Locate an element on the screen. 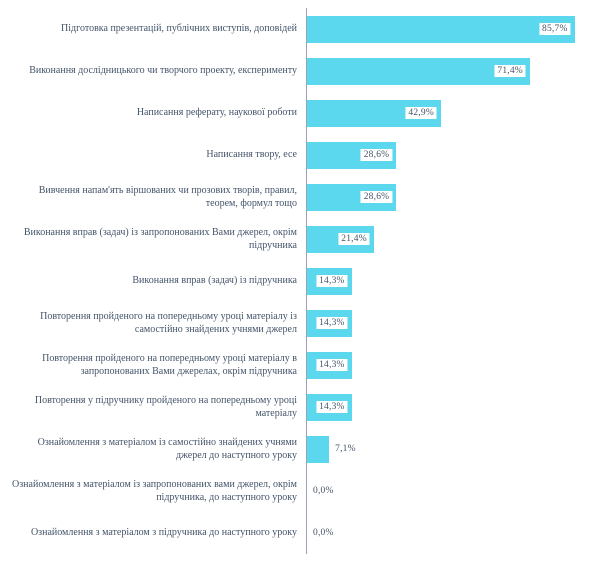 The image size is (600, 568). plot-area: 71,4% is located at coordinates (447, 71).